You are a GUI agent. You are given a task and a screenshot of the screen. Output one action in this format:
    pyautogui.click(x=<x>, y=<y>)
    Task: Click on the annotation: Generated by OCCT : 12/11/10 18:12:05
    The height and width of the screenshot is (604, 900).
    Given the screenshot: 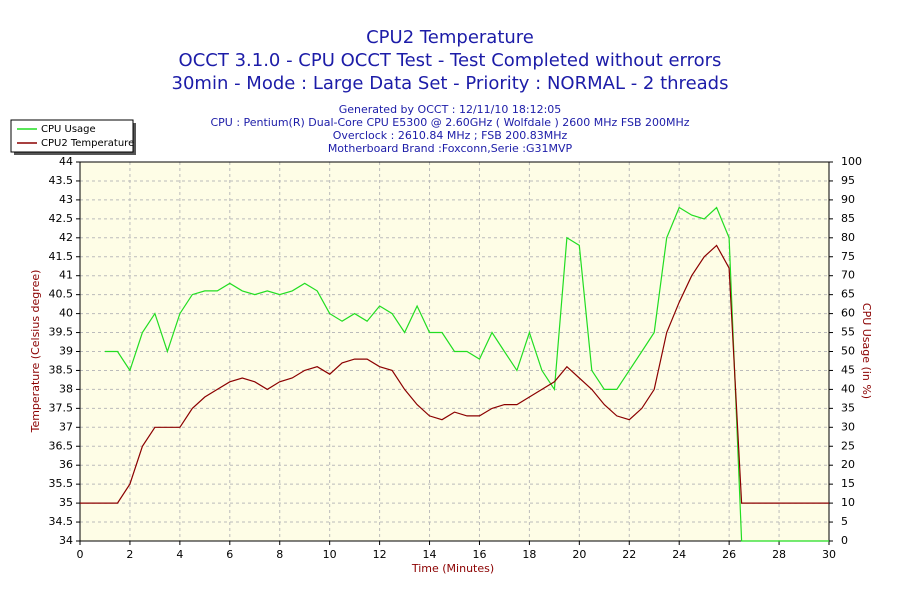 What is the action you would take?
    pyautogui.click(x=450, y=109)
    